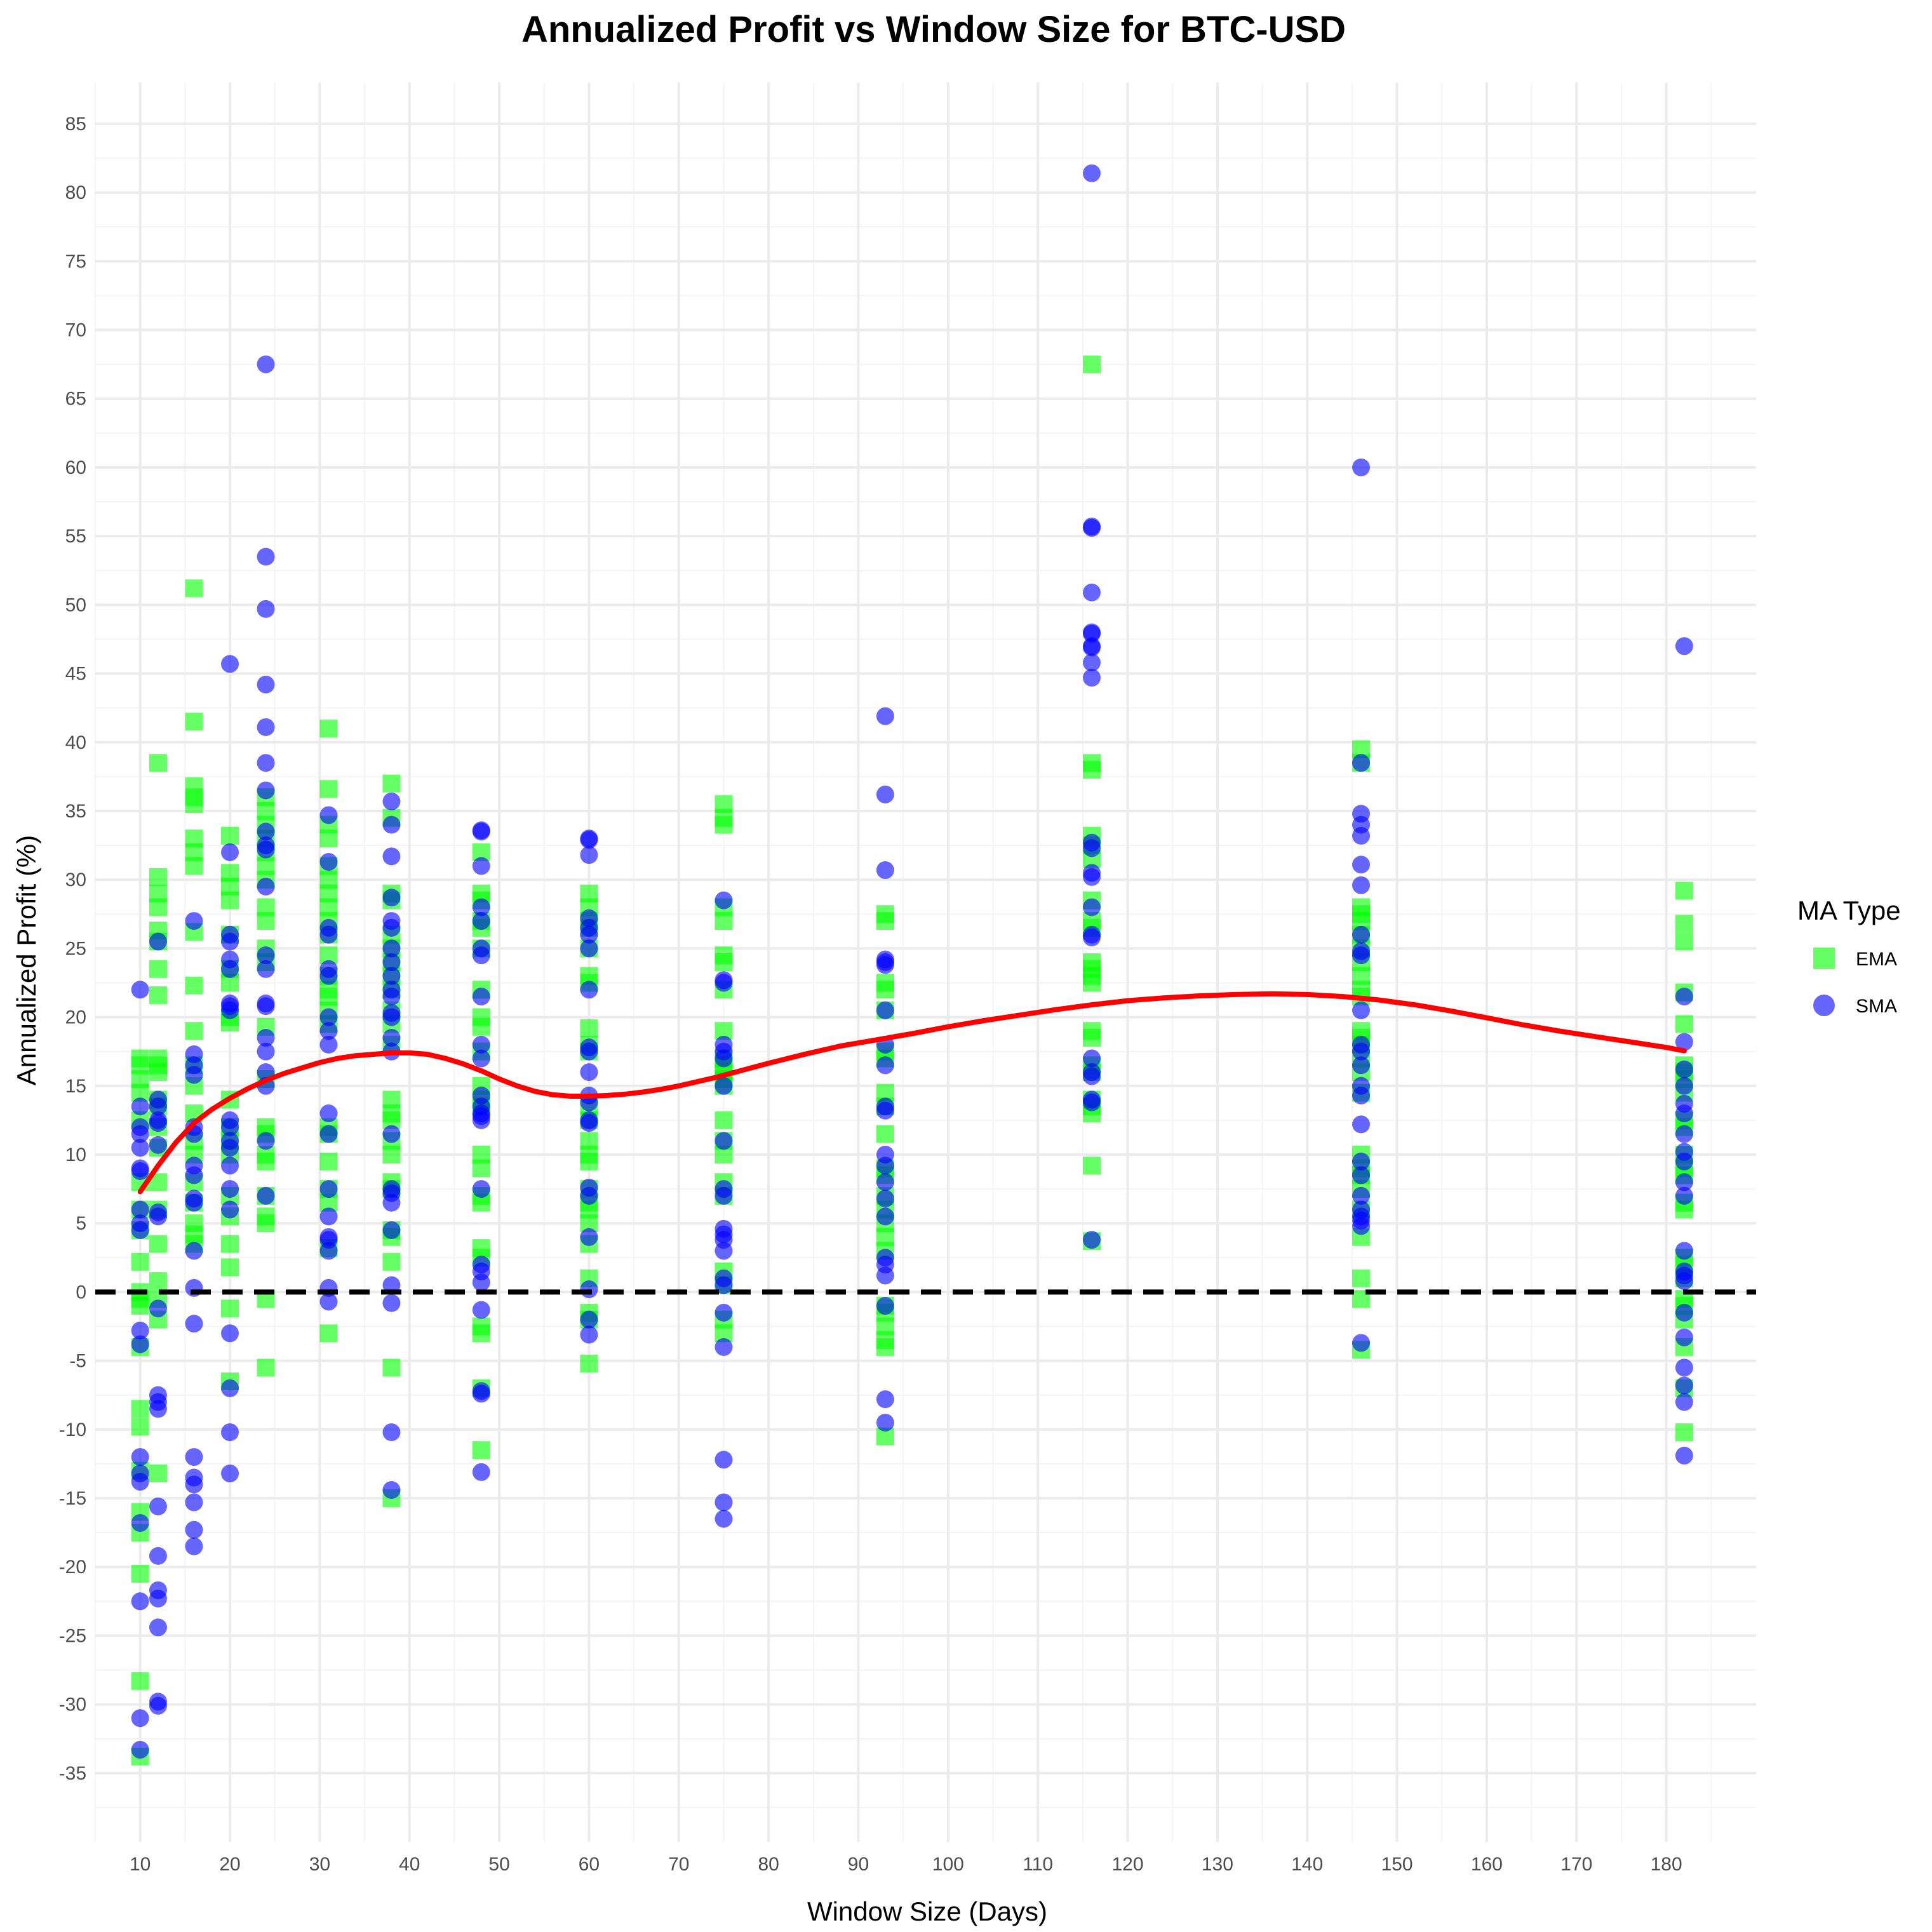  Describe the element at coordinates (229, 1864) in the screenshot. I see `x-tick-label: 20` at that location.